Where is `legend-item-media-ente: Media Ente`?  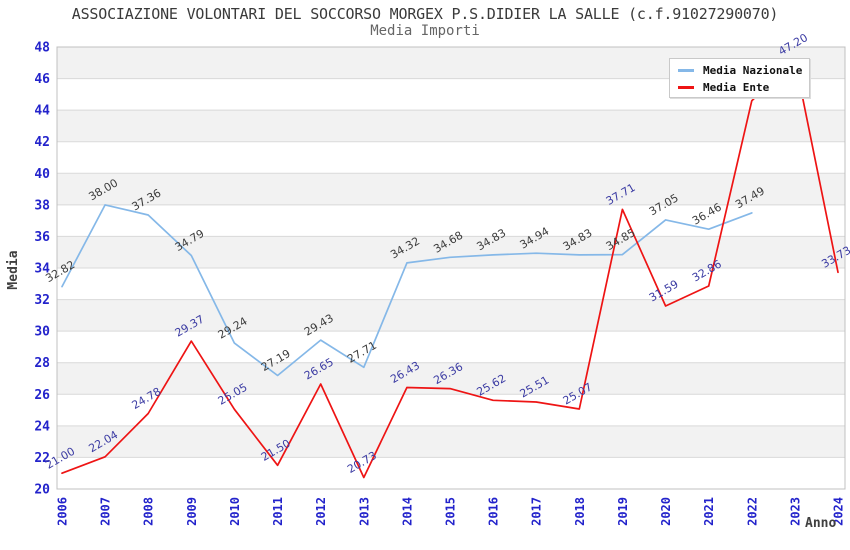 legend-item-media-ente: Media Ente is located at coordinates (743, 87).